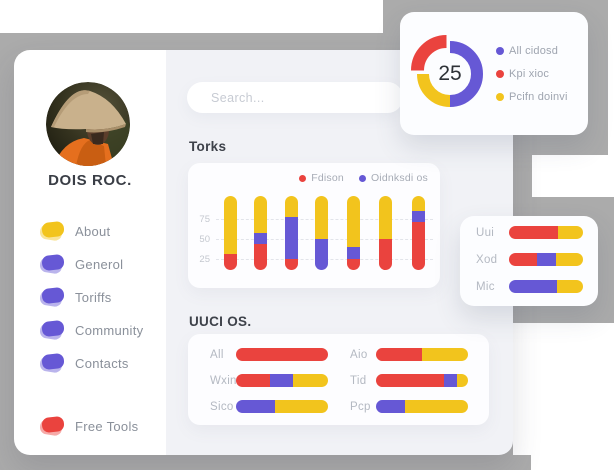  I want to click on hbar-xod, so click(546, 259).